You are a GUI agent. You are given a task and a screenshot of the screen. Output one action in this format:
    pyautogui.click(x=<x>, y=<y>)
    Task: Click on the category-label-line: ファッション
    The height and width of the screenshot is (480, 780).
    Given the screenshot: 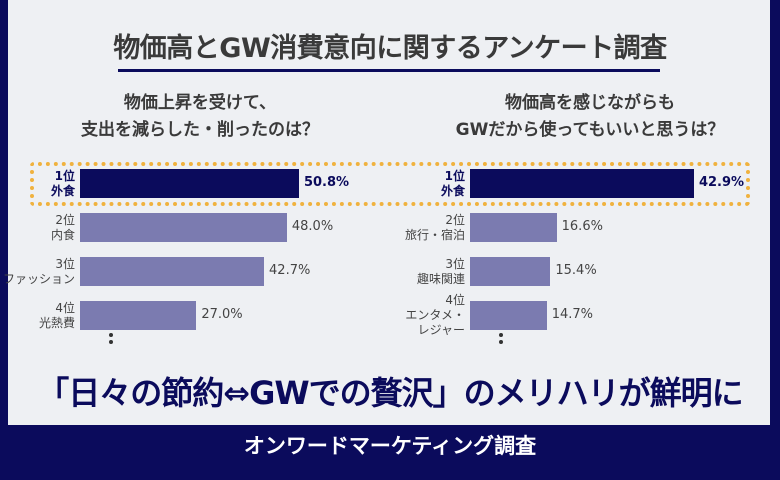 What is the action you would take?
    pyautogui.click(x=38, y=278)
    